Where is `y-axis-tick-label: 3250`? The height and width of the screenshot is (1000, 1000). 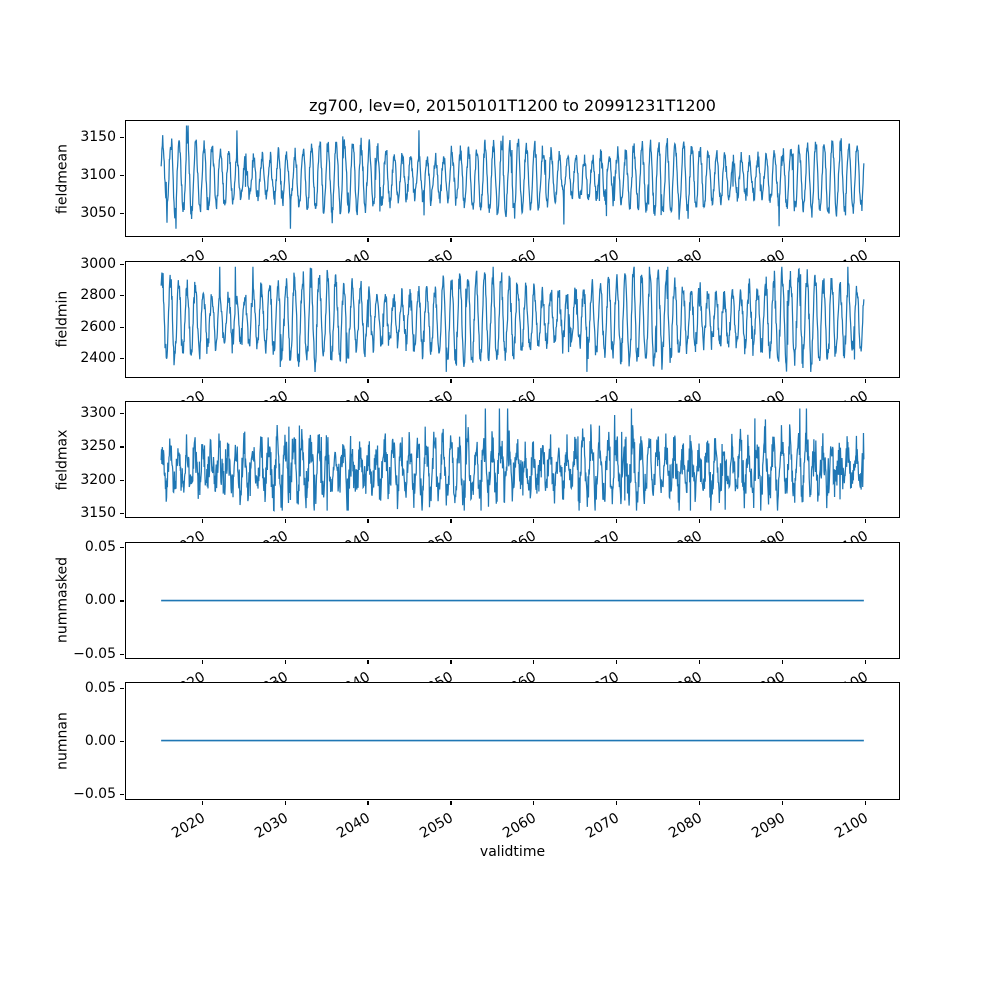 y-axis-tick-label: 3250 is located at coordinates (98, 446).